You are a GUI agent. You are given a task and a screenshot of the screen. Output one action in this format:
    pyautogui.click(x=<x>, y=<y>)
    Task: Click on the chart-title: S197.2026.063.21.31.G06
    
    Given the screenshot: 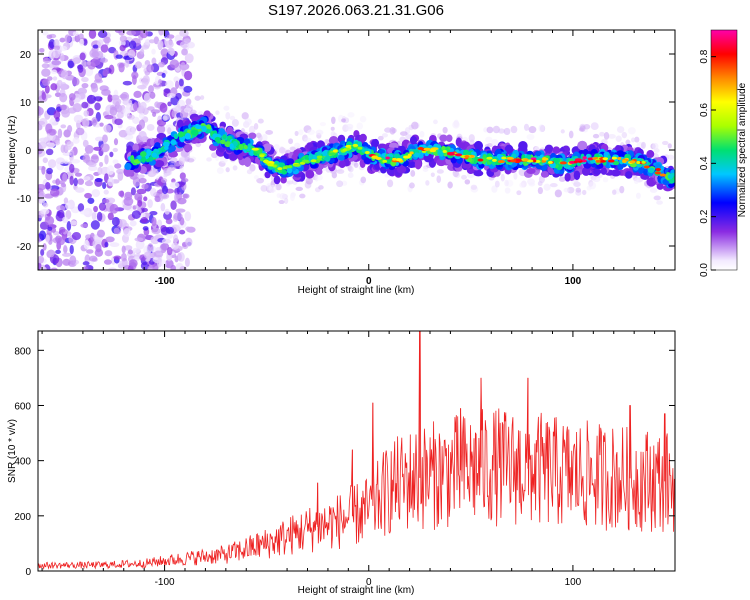 What is the action you would take?
    pyautogui.click(x=356, y=10)
    